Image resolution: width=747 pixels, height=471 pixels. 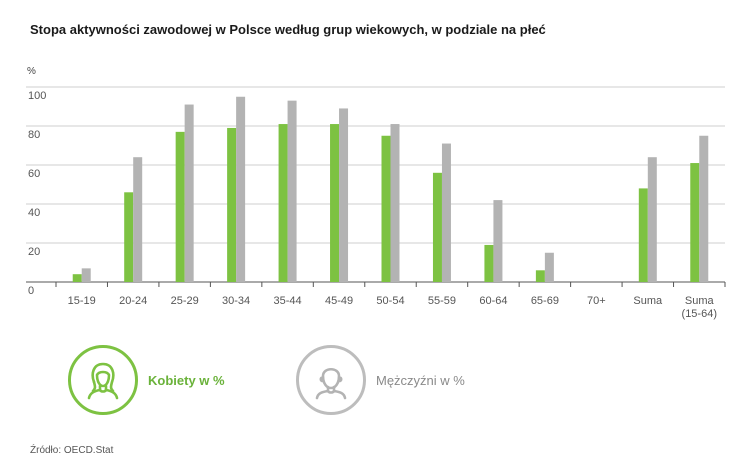 I want to click on legend-men: Mężczyźni w %, so click(x=380, y=380).